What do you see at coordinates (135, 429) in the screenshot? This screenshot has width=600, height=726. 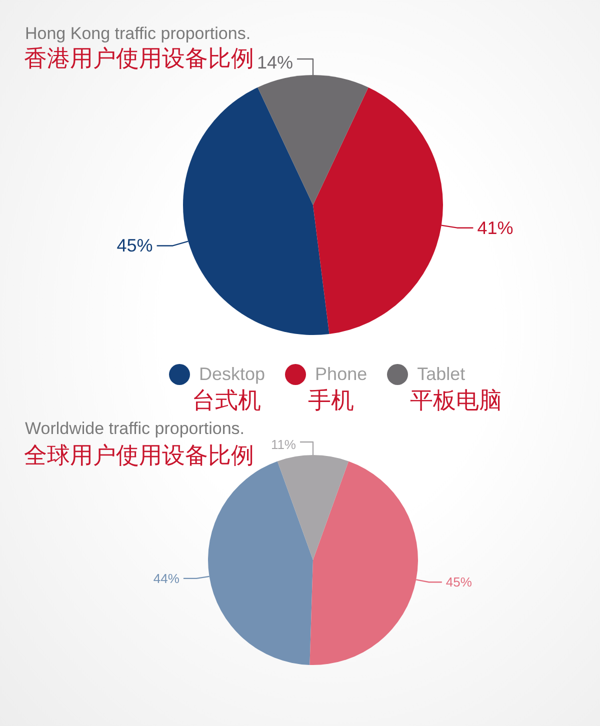 I see `chart-title: Worldwide traffic proportions.` at bounding box center [135, 429].